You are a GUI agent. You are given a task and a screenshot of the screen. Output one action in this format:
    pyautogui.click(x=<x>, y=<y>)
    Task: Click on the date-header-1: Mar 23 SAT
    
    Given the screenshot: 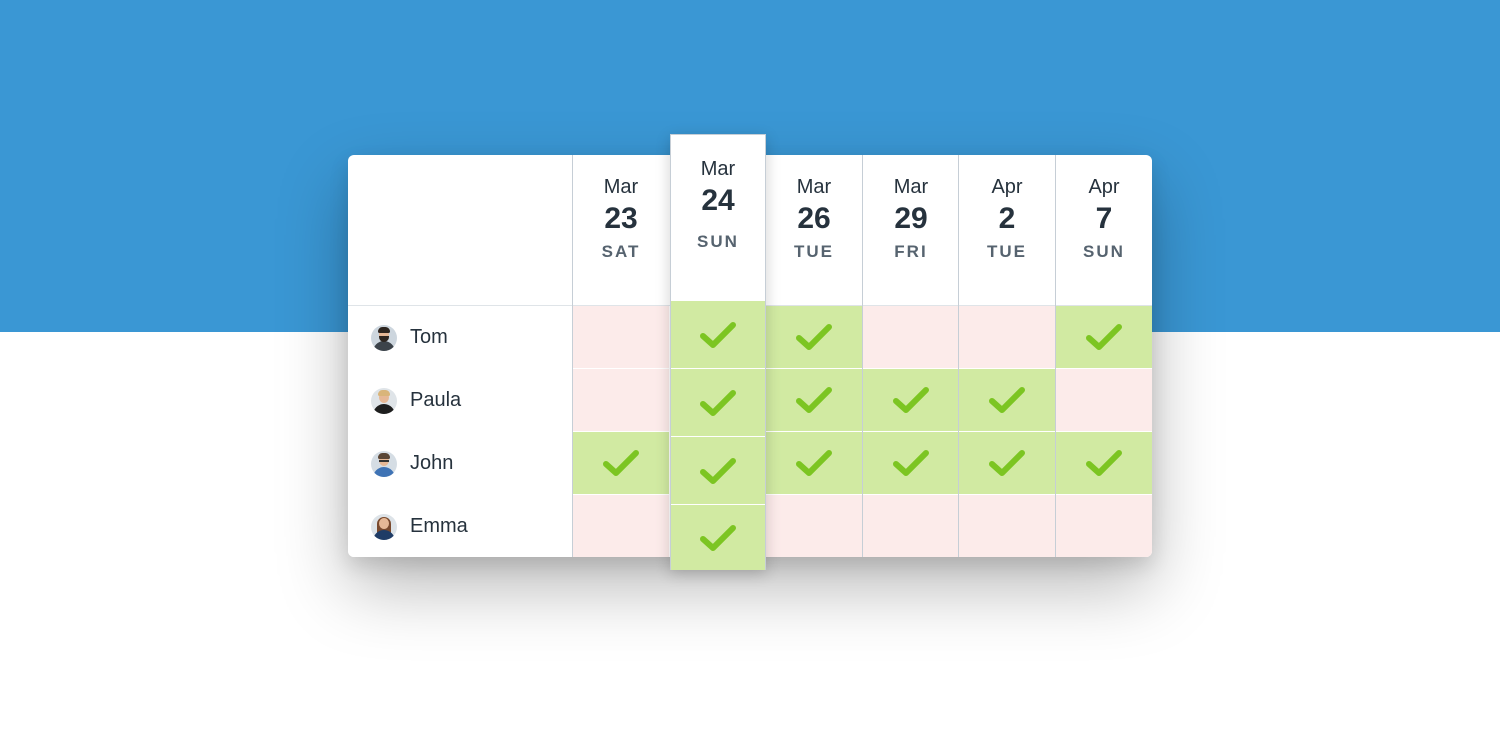 What is the action you would take?
    pyautogui.click(x=621, y=230)
    